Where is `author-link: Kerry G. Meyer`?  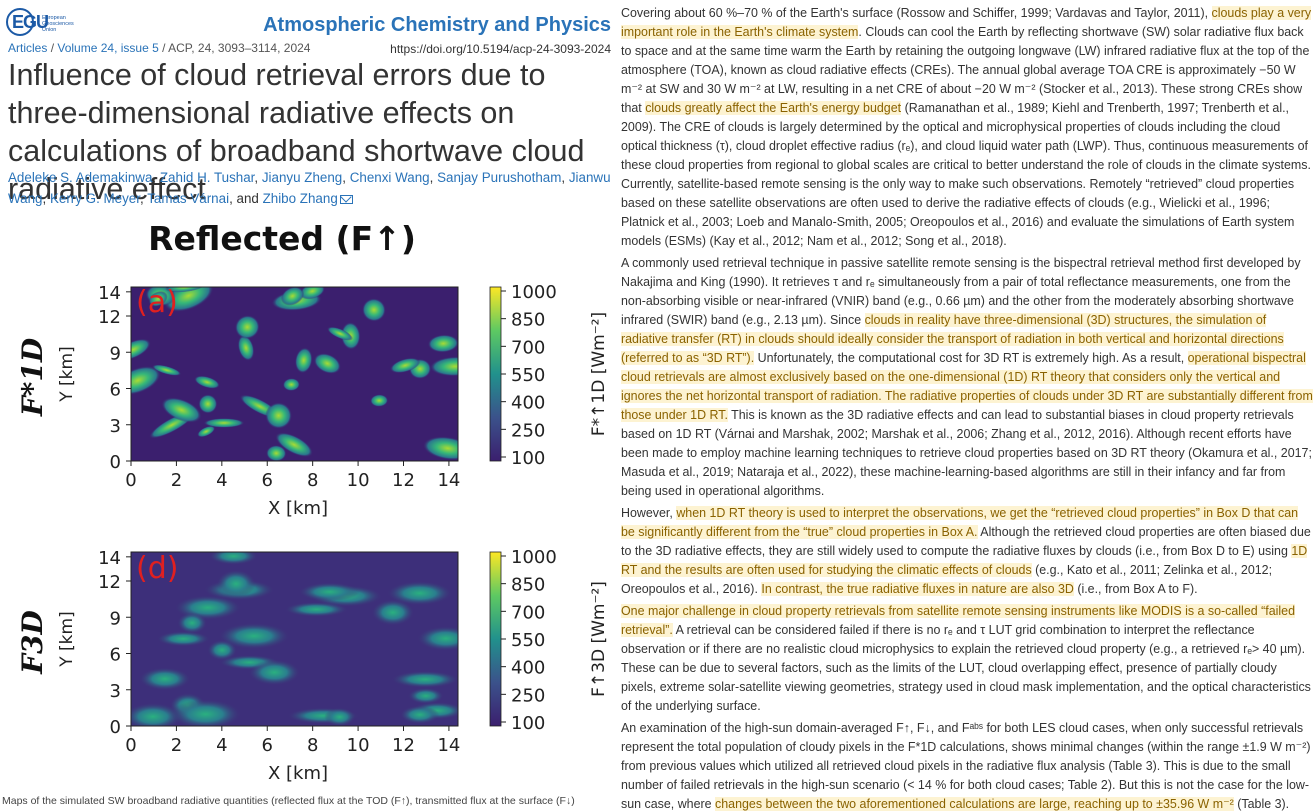
author-link: Kerry G. Meyer is located at coordinates (94, 198).